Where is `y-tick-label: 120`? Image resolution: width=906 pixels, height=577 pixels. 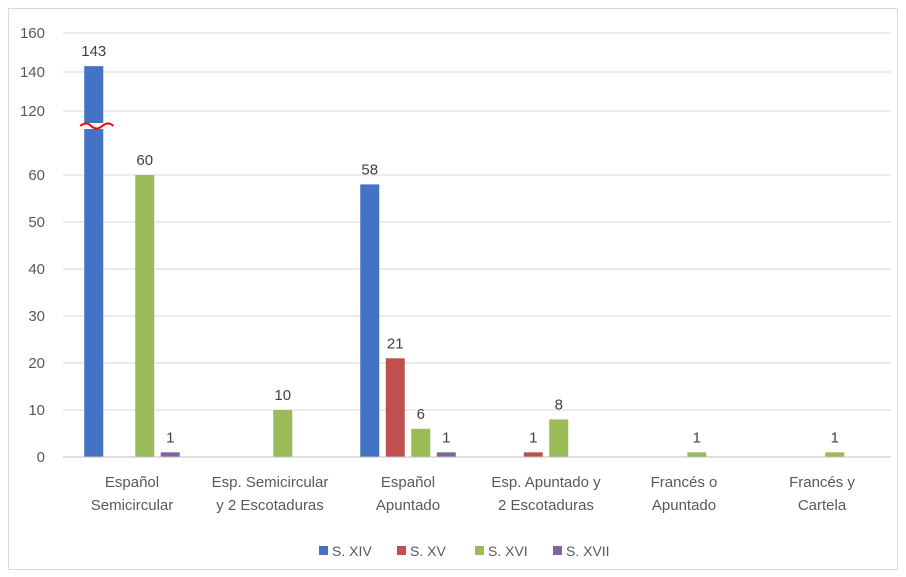 y-tick-label: 120 is located at coordinates (32, 111).